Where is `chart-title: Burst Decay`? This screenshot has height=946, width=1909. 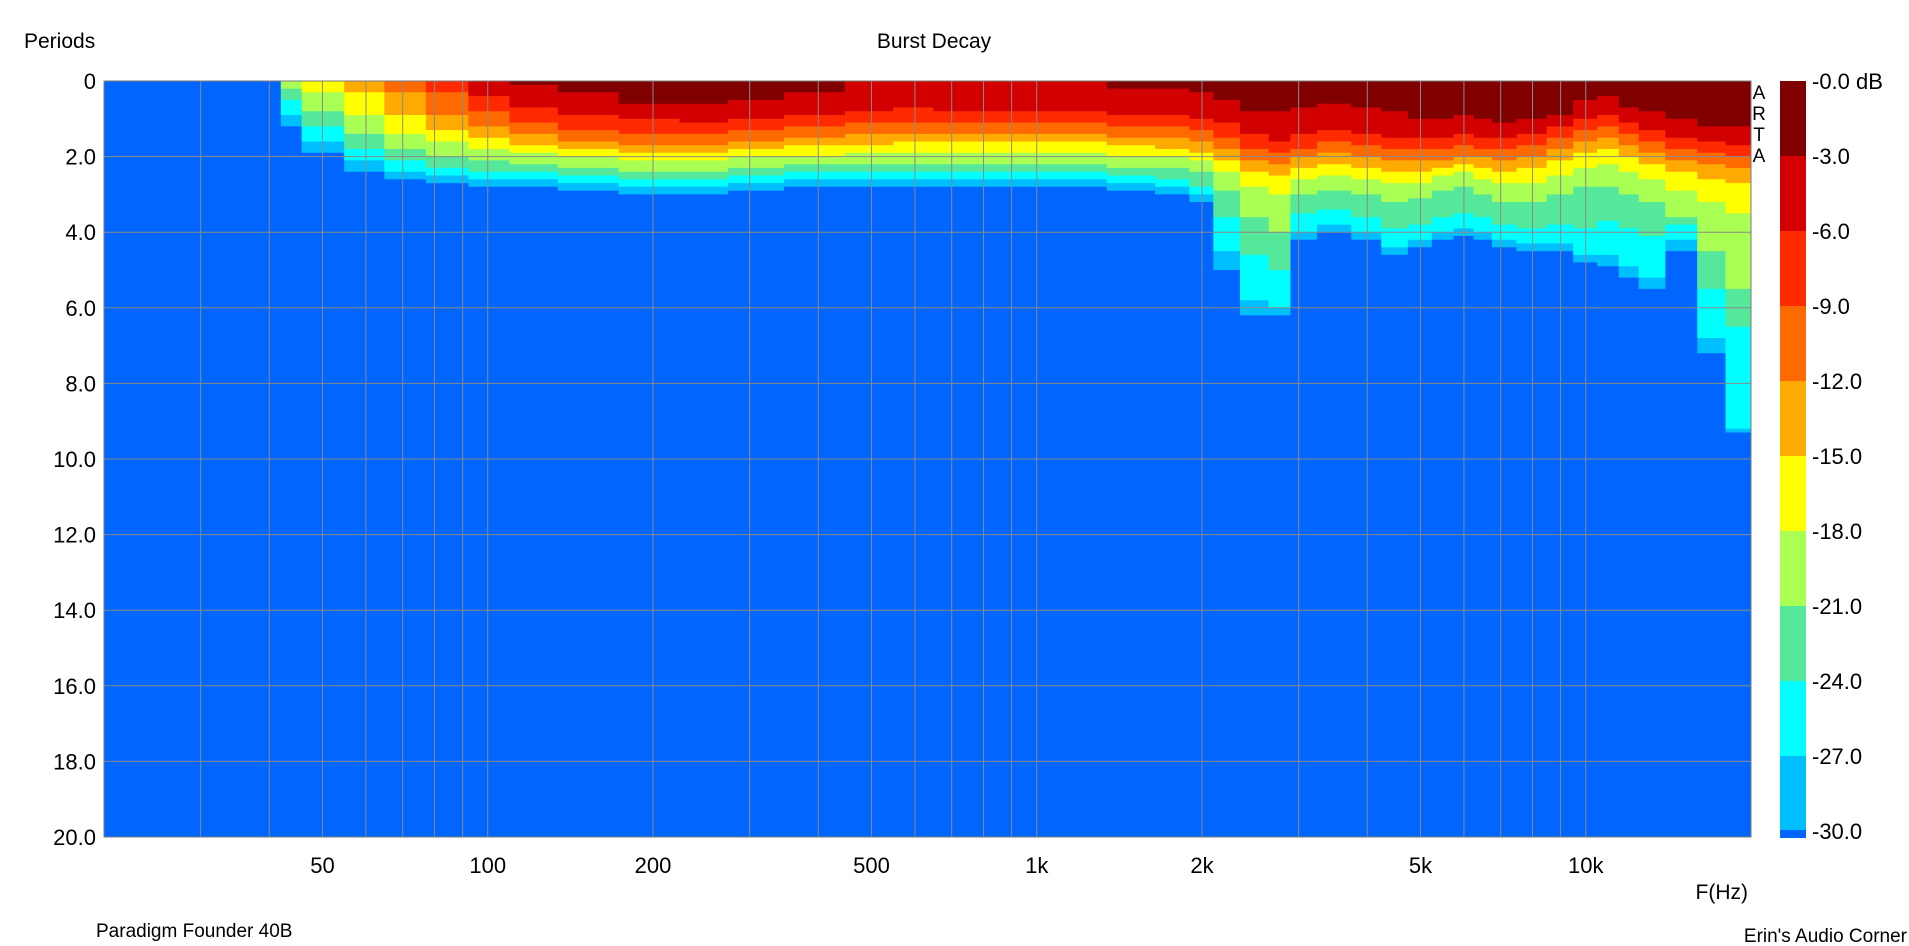
chart-title: Burst Decay is located at coordinates (934, 41).